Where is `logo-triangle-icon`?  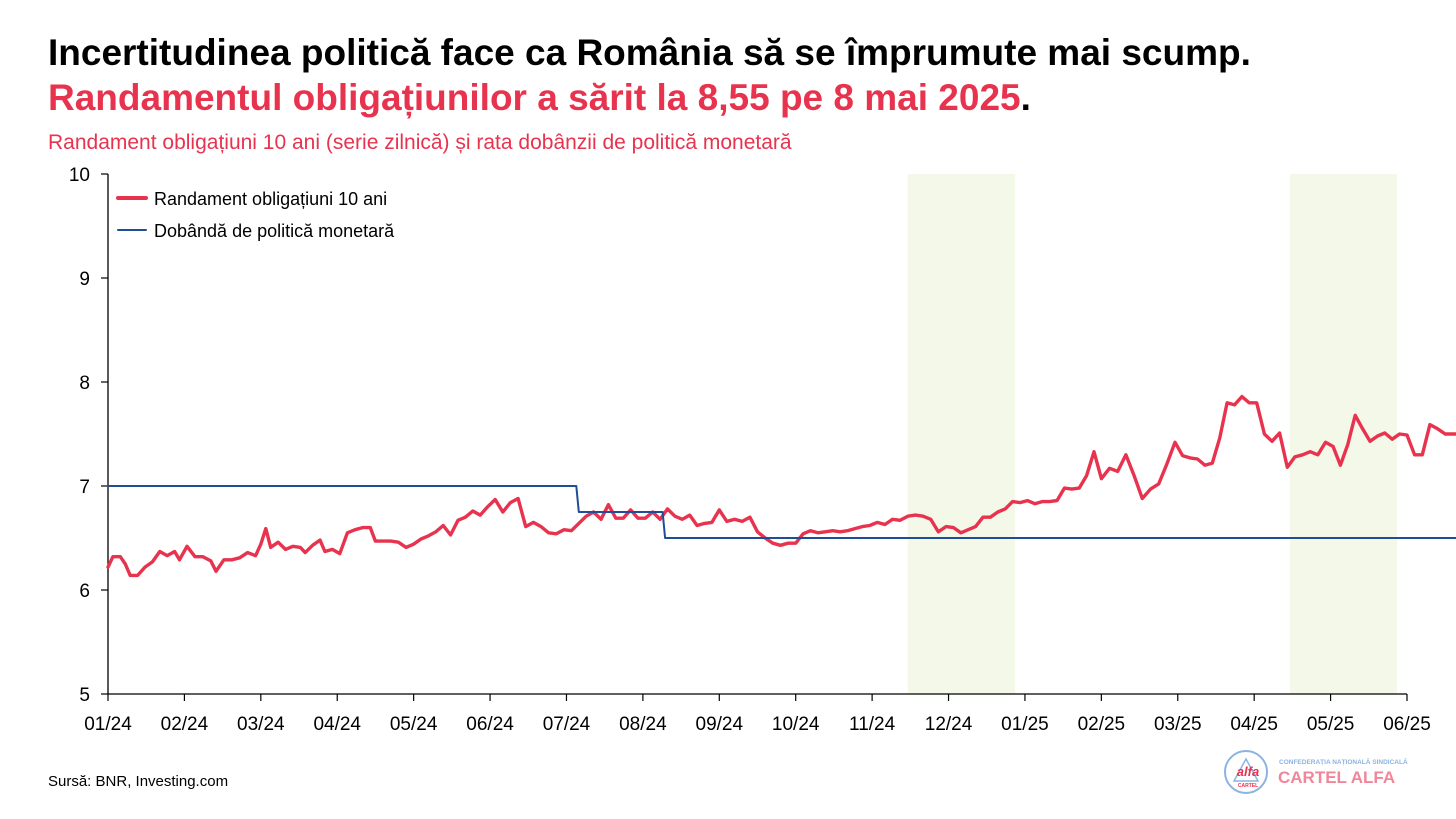 logo-triangle-icon is located at coordinates (1246, 769).